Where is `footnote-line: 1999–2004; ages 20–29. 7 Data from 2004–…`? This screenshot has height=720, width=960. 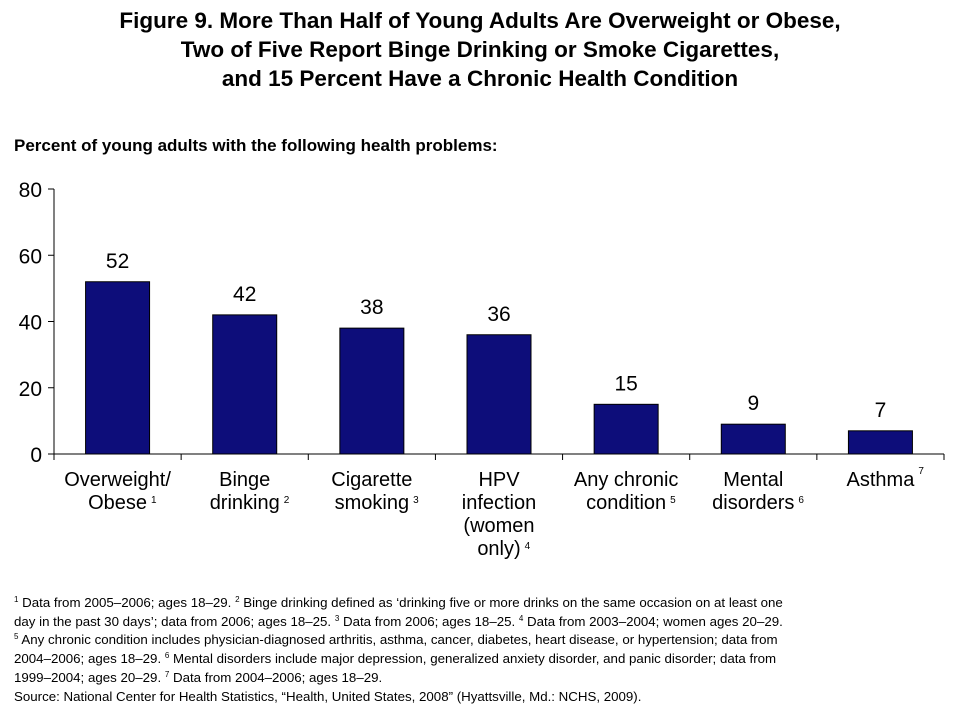
footnote-line: 1999–2004; ages 20–29. 7 Data from 2004–… is located at coordinates (198, 677).